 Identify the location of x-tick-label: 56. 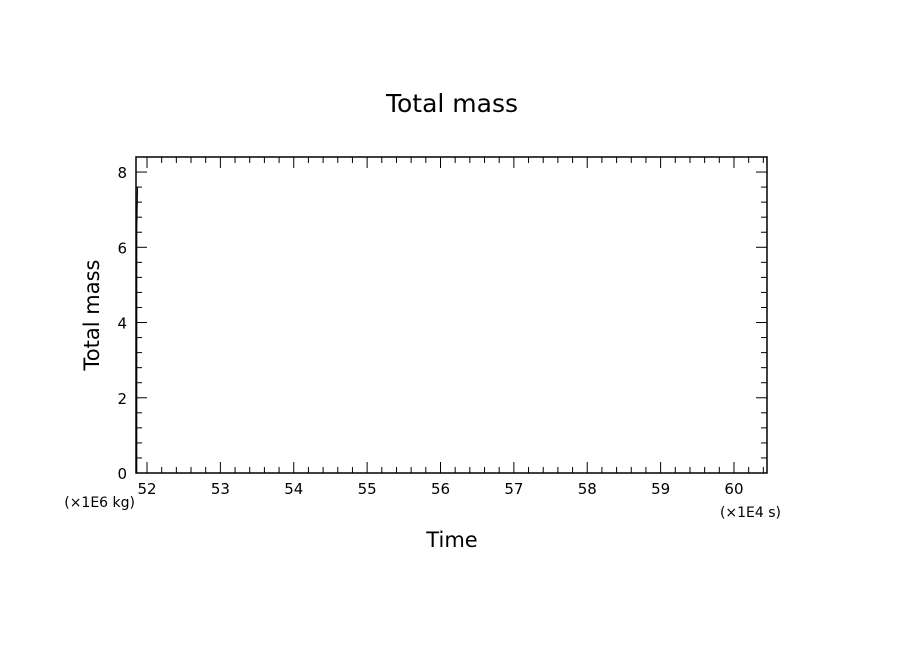
(440, 489).